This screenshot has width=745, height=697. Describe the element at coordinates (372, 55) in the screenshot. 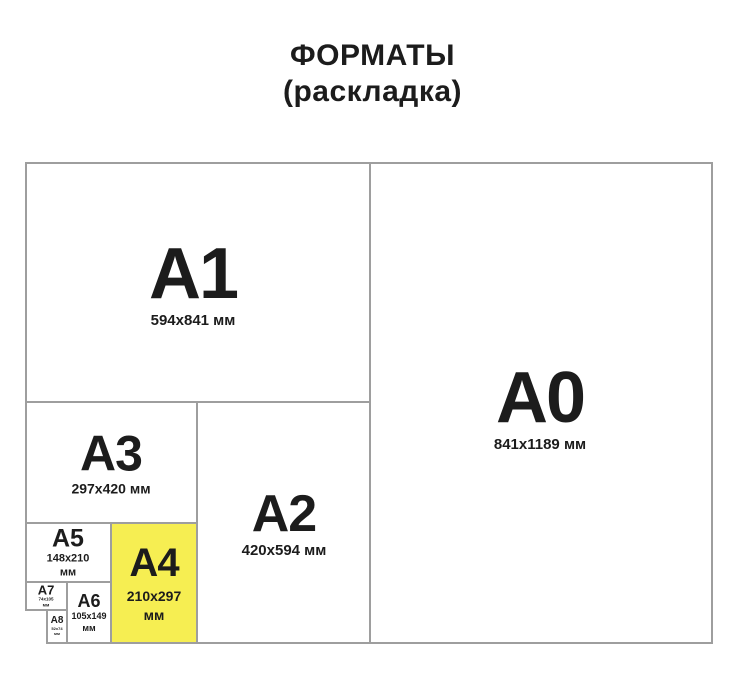

I see `diagram-title-line1: ФОРМАТЫ` at that location.